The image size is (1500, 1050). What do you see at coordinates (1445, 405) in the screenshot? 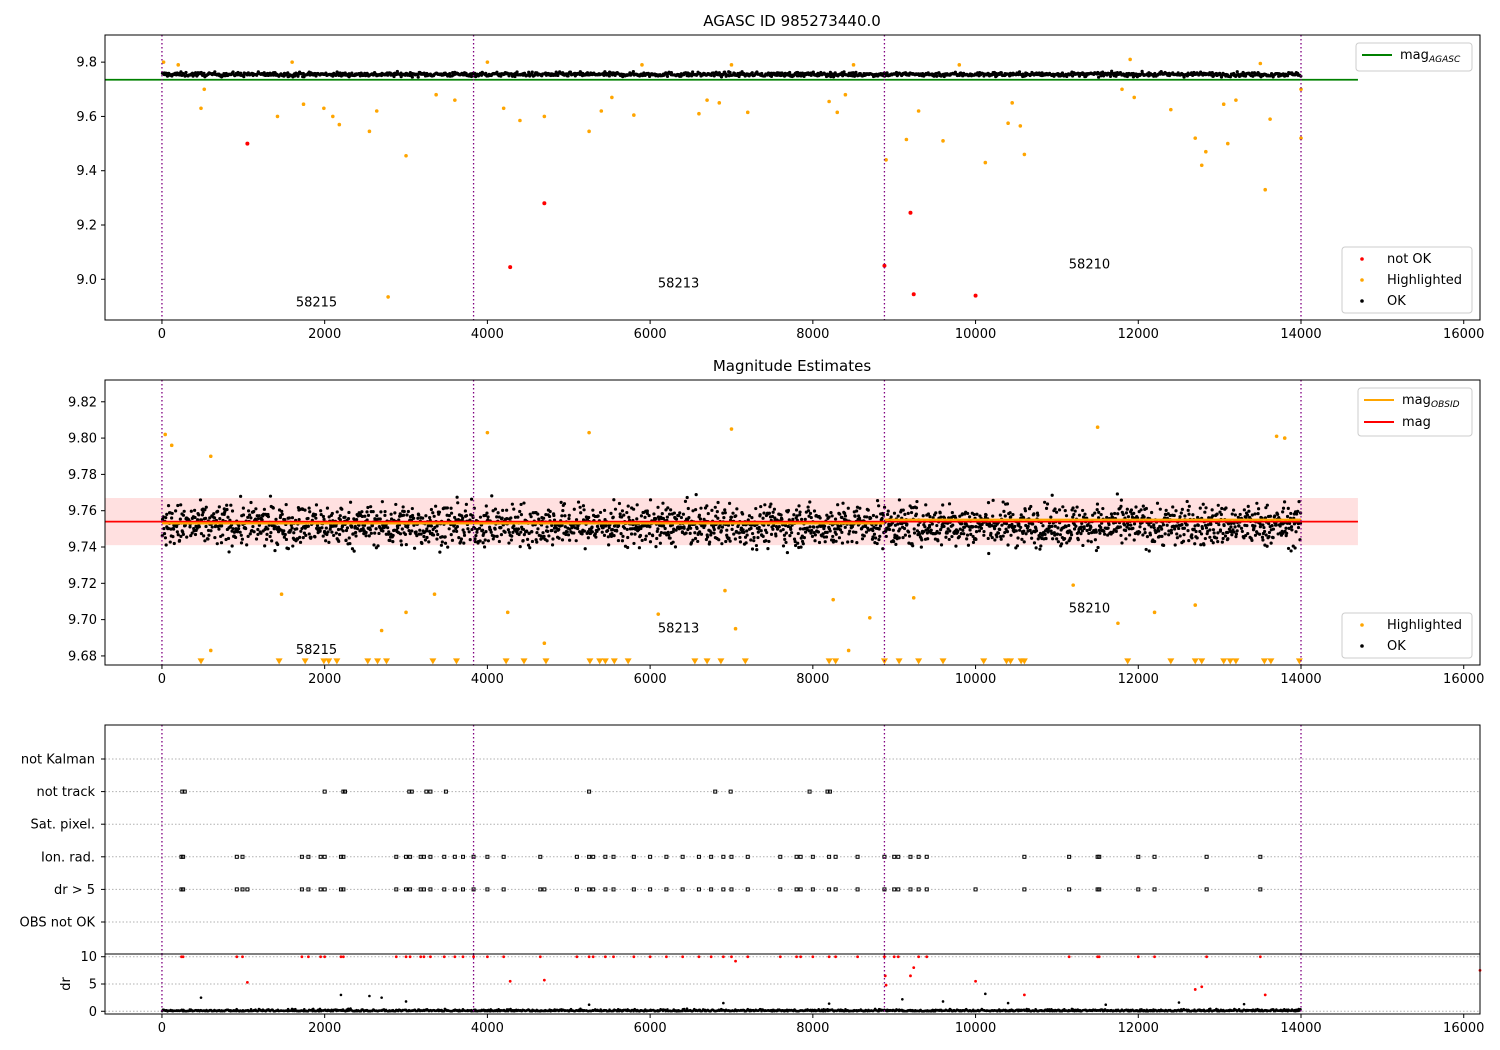
I see `legend-mag-obsid-subscript: OBSID` at bounding box center [1445, 405].